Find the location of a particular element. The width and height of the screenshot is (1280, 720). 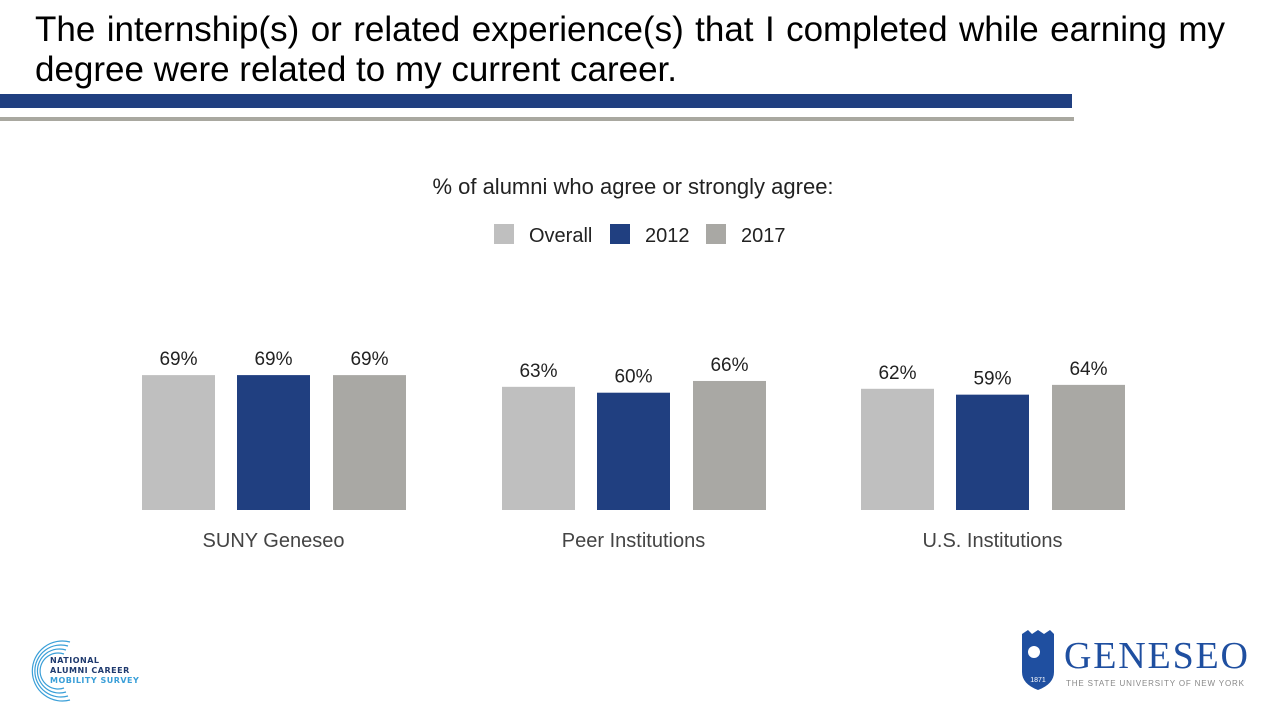

logo-subtitle: THE STATE UNIVERSITY OF NEW YORK is located at coordinates (1155, 683).